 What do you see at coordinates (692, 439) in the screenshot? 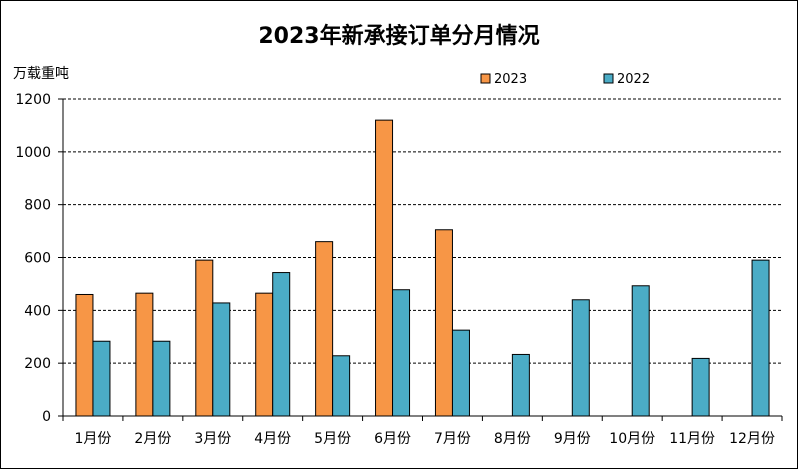
I see `x-tick-label: 11月份` at bounding box center [692, 439].